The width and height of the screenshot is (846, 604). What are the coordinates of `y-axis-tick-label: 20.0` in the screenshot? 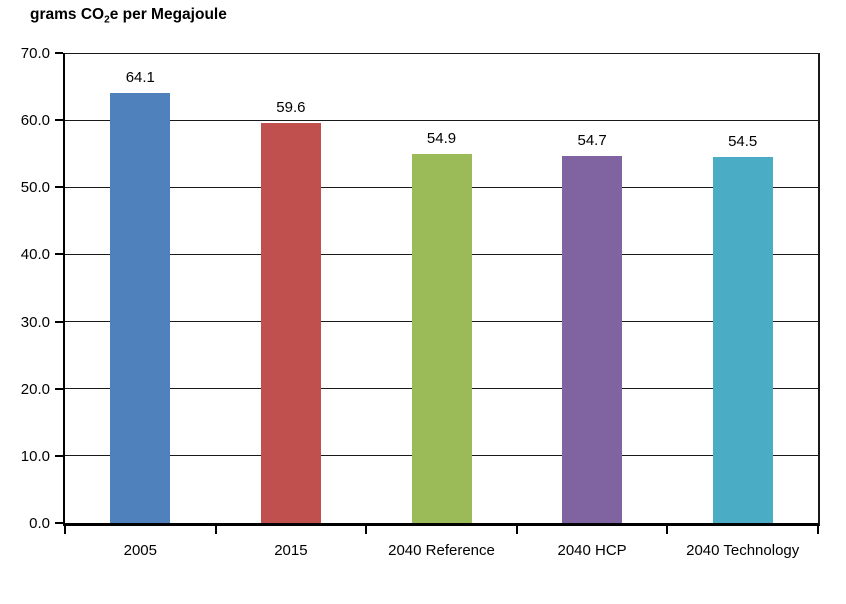 It's located at (35, 389).